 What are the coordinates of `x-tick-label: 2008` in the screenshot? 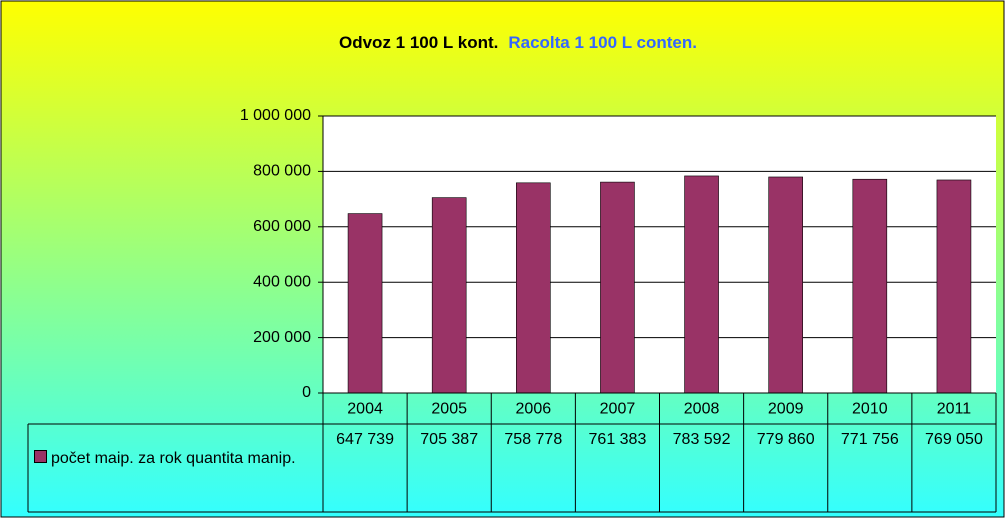 It's located at (702, 409).